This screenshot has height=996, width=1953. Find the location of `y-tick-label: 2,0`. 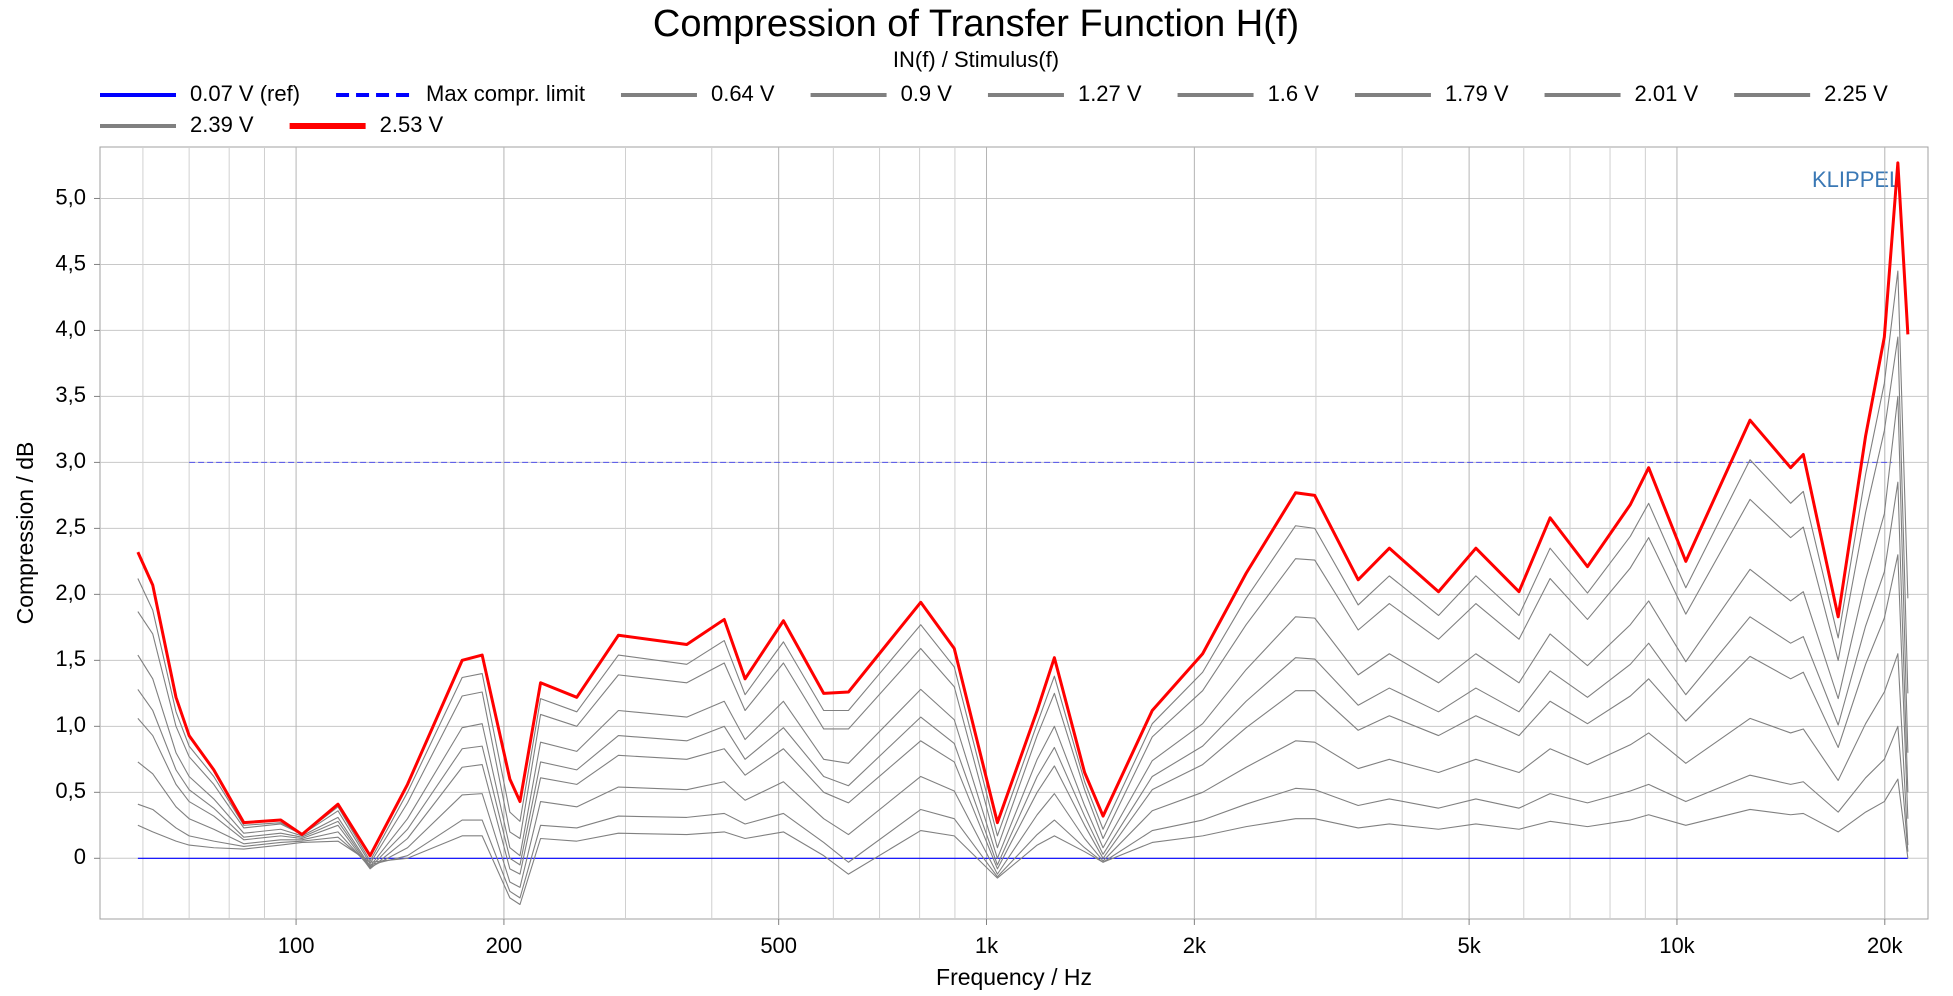

y-tick-label: 2,0 is located at coordinates (70, 592).